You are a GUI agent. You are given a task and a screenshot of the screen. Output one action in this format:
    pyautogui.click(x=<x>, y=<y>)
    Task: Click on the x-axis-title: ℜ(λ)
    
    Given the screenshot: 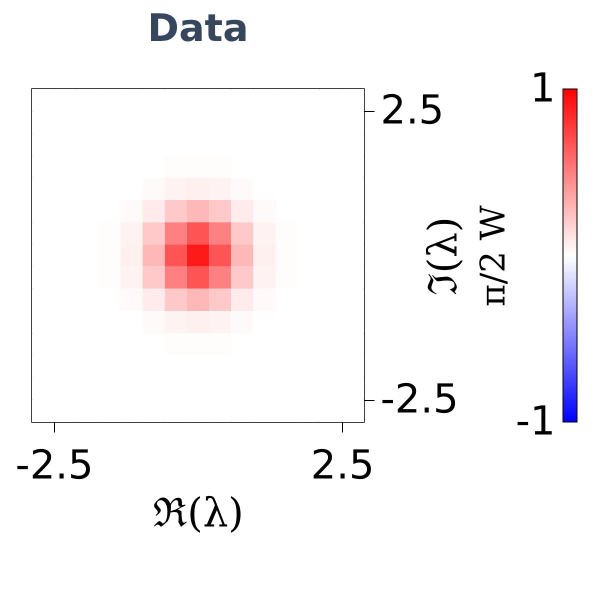 What is the action you would take?
    pyautogui.click(x=198, y=513)
    